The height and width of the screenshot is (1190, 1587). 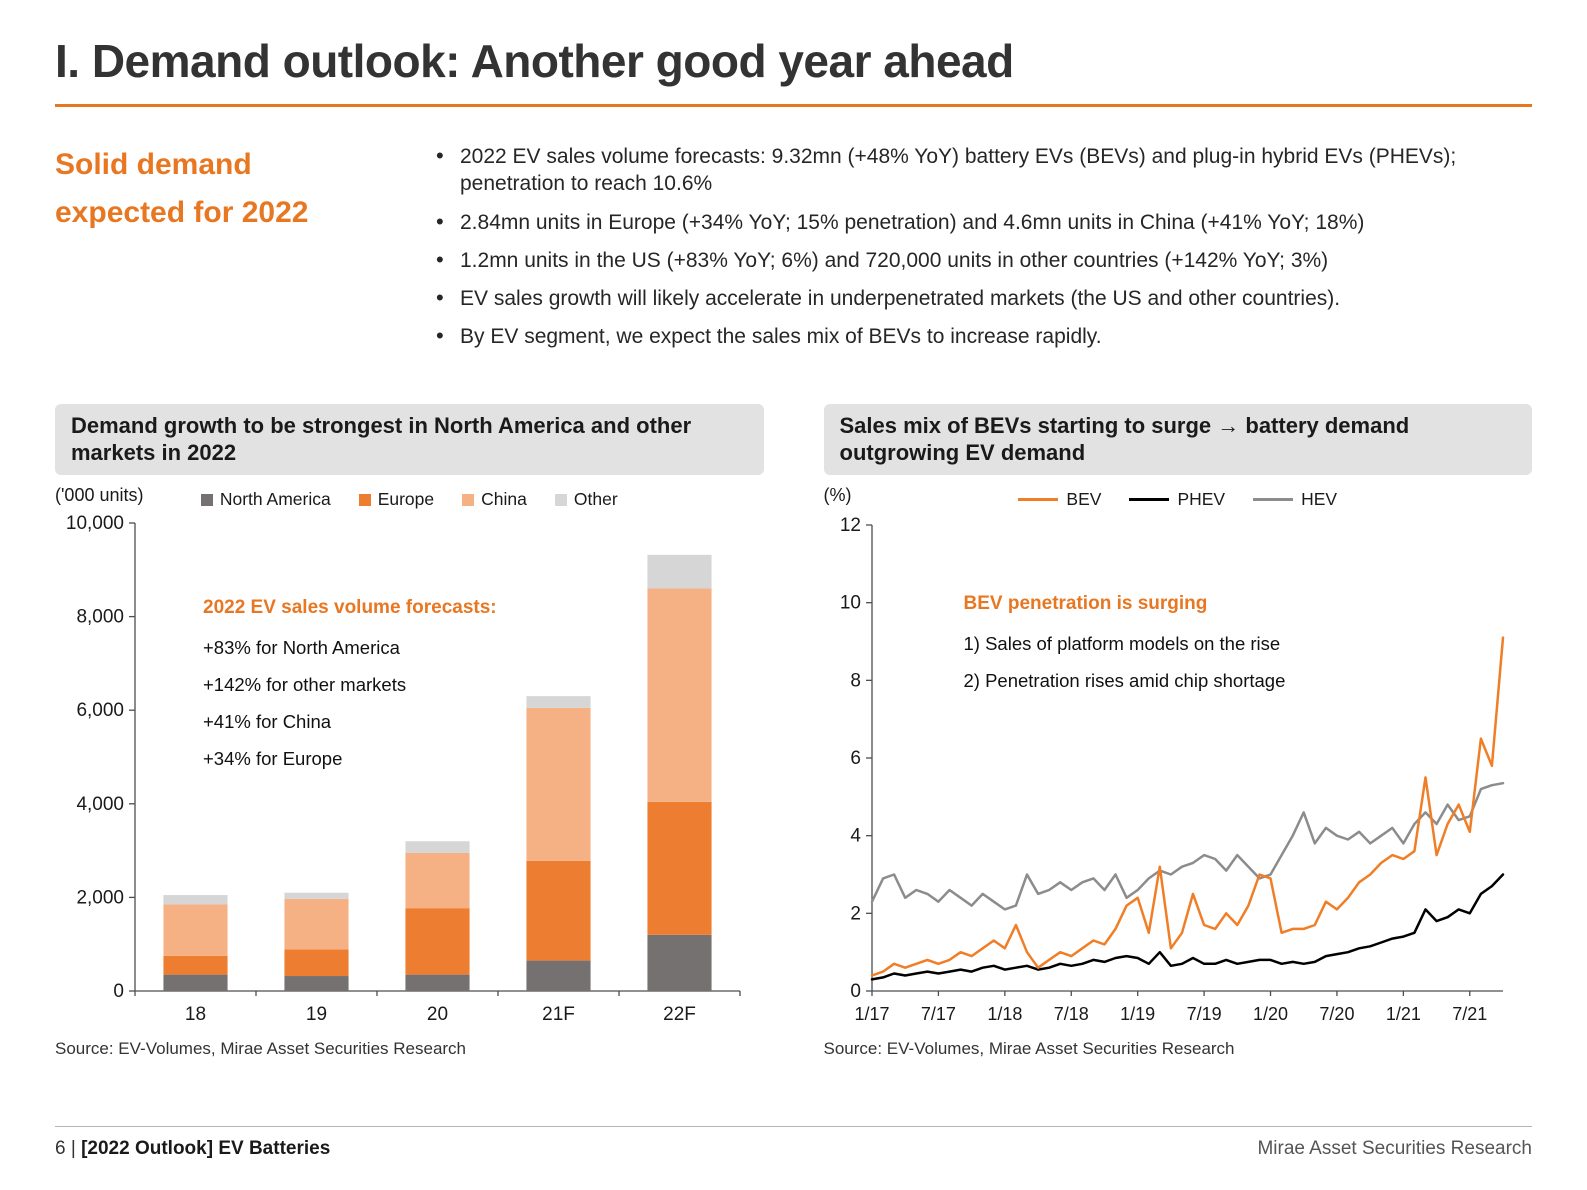 What do you see at coordinates (182, 212) in the screenshot?
I see `lead-heading-line2: expected for 2022` at bounding box center [182, 212].